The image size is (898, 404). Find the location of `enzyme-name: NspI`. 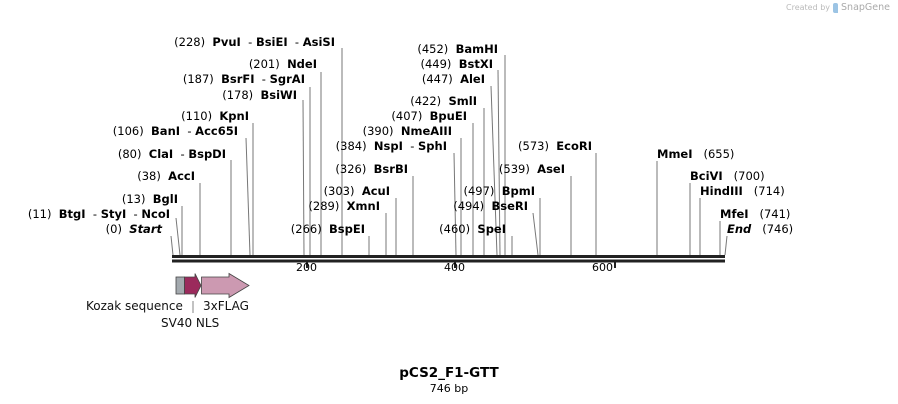

enzyme-name: NspI is located at coordinates (388, 146).